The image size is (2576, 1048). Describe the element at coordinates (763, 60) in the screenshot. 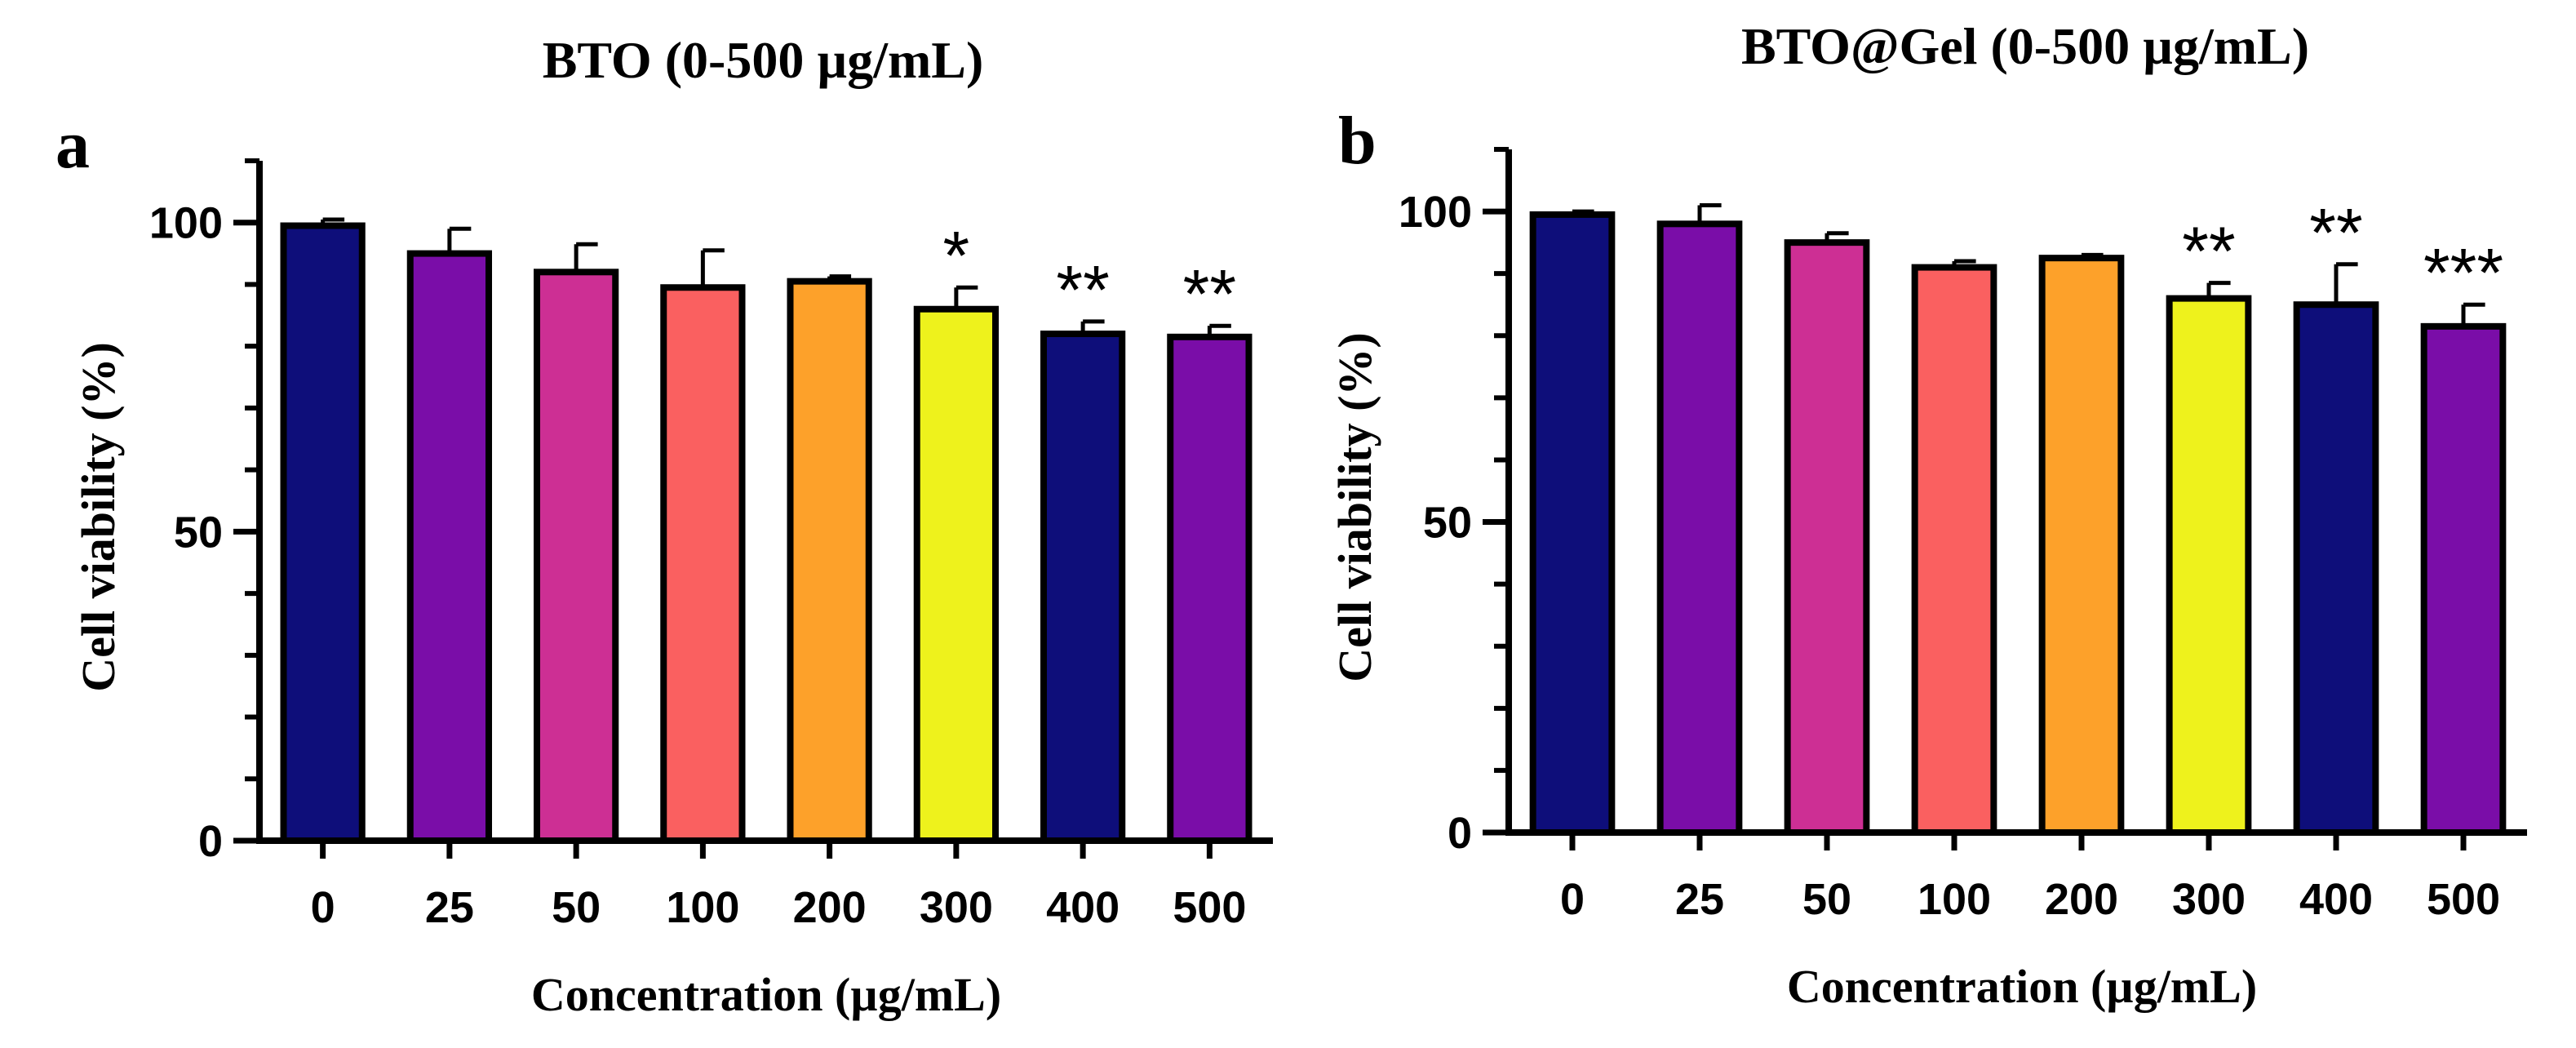

I see `chart-title: BTO (0-500 µg/mL)` at that location.